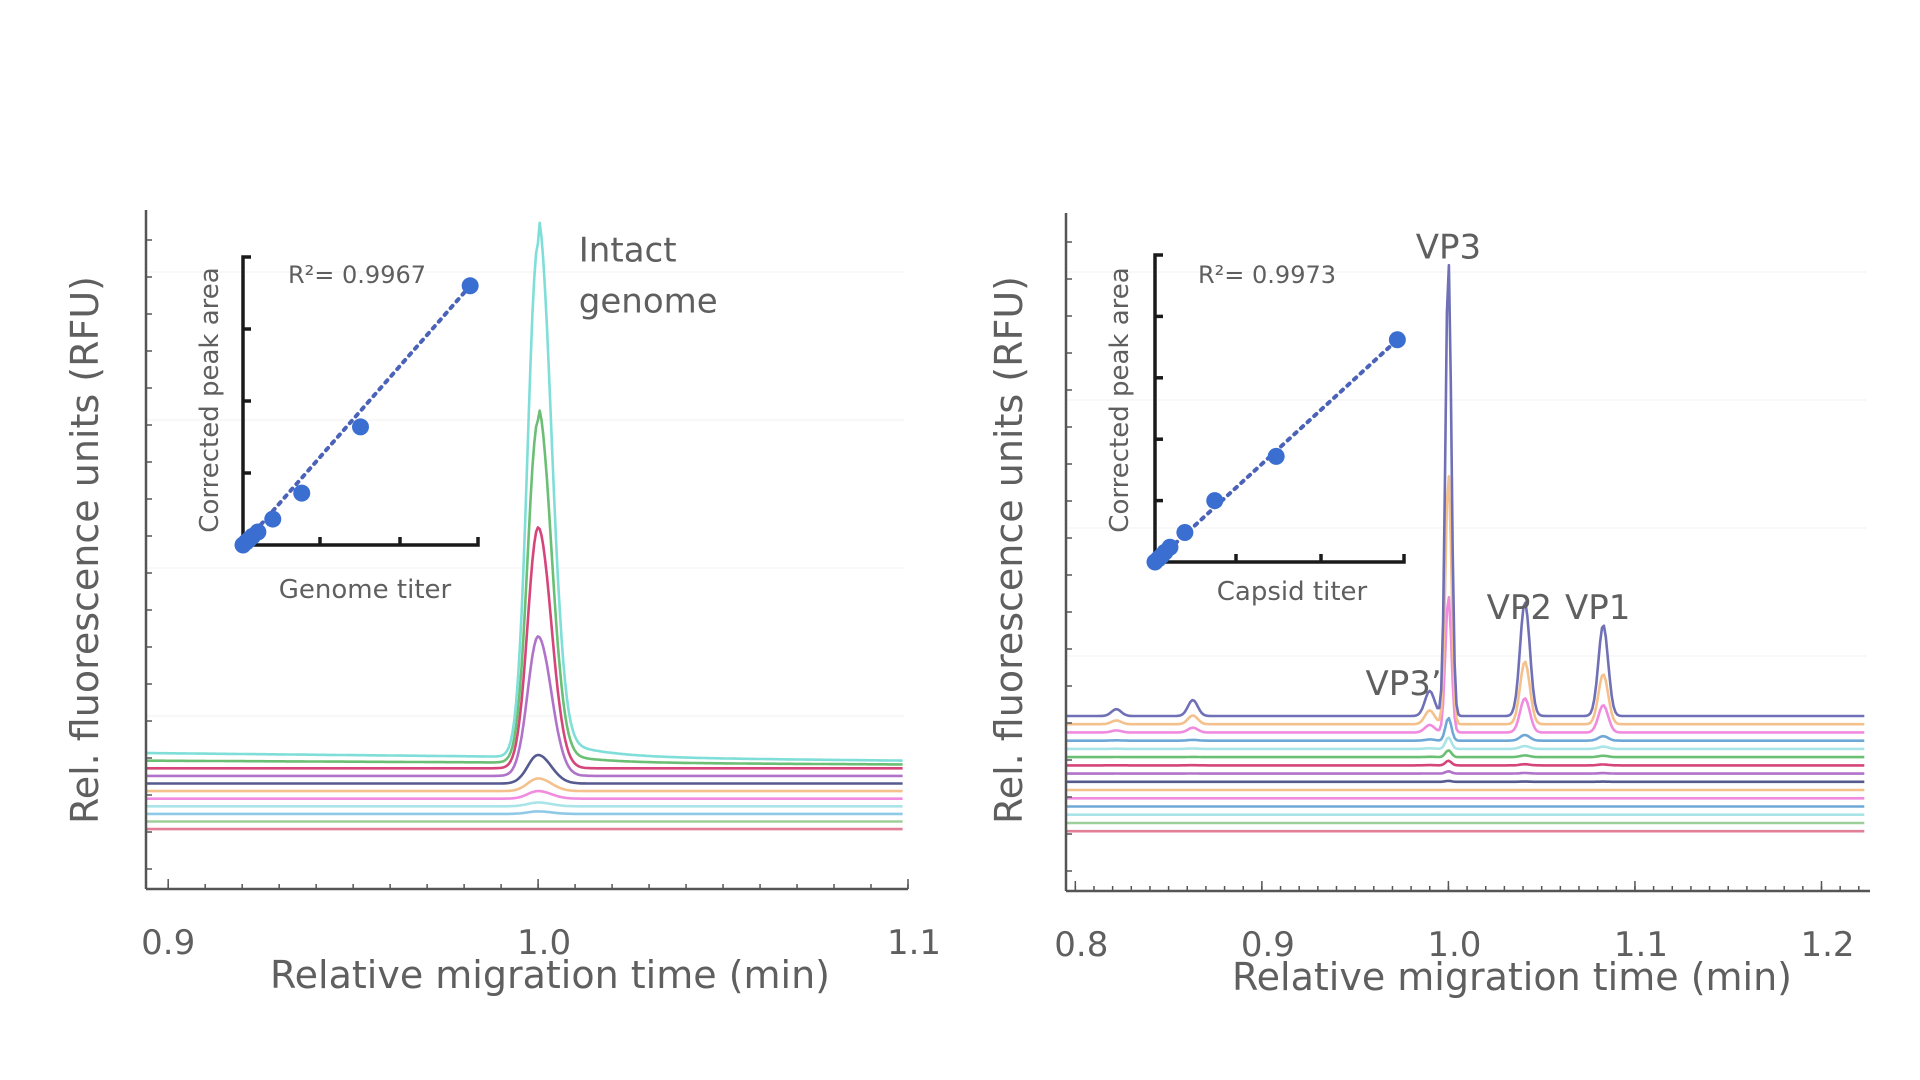 The width and height of the screenshot is (1920, 1080). I want to click on gridlines, so click(1466, 464).